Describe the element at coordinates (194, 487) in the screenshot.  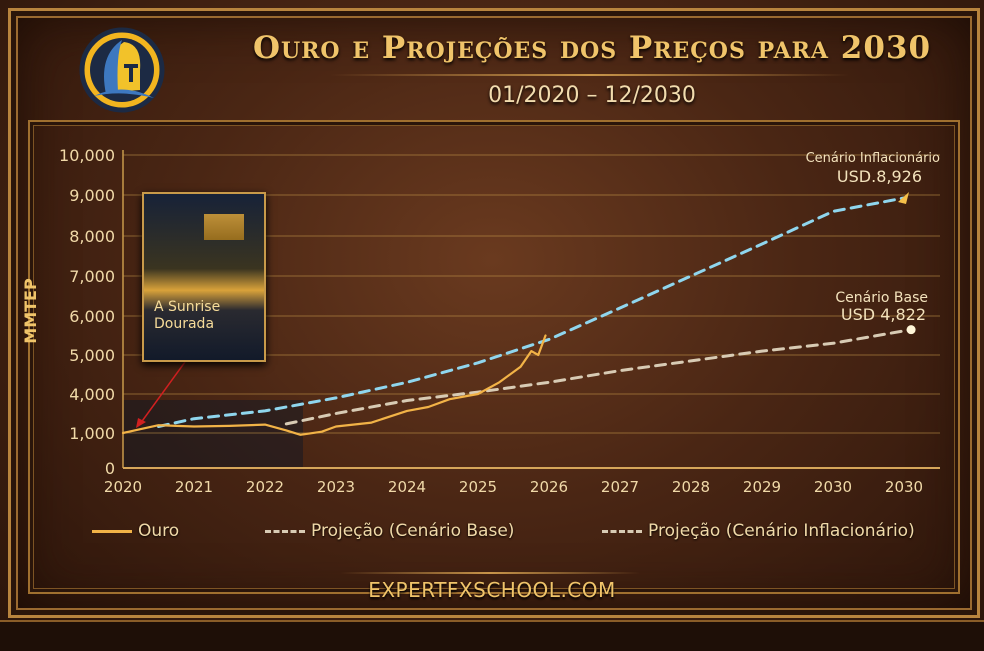
I see `x-tick-label: 2021` at that location.